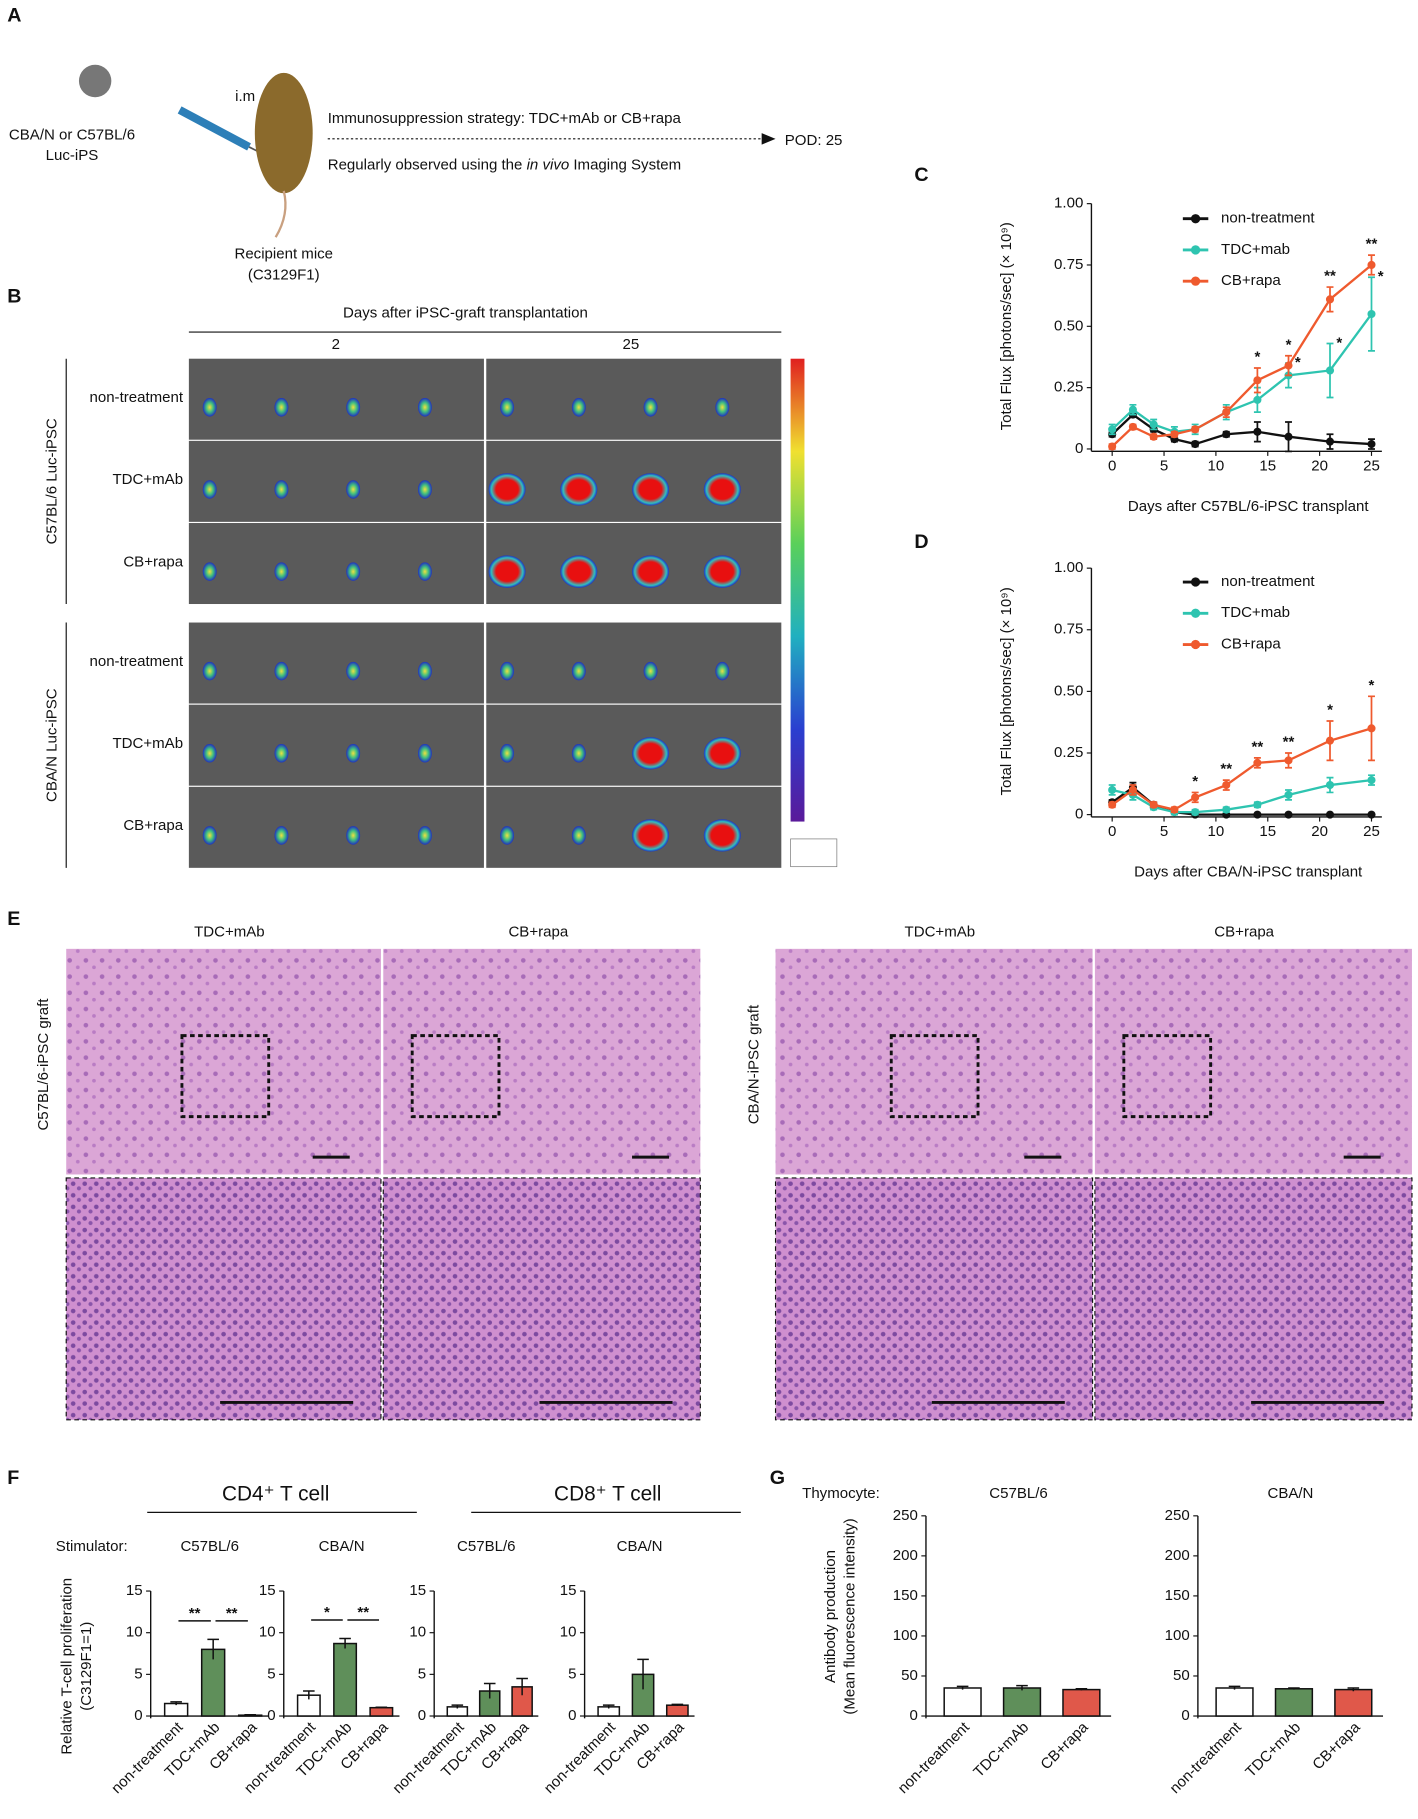 The width and height of the screenshot is (1418, 1819). I want to click on x-tick-label: 25, so click(1371, 831).